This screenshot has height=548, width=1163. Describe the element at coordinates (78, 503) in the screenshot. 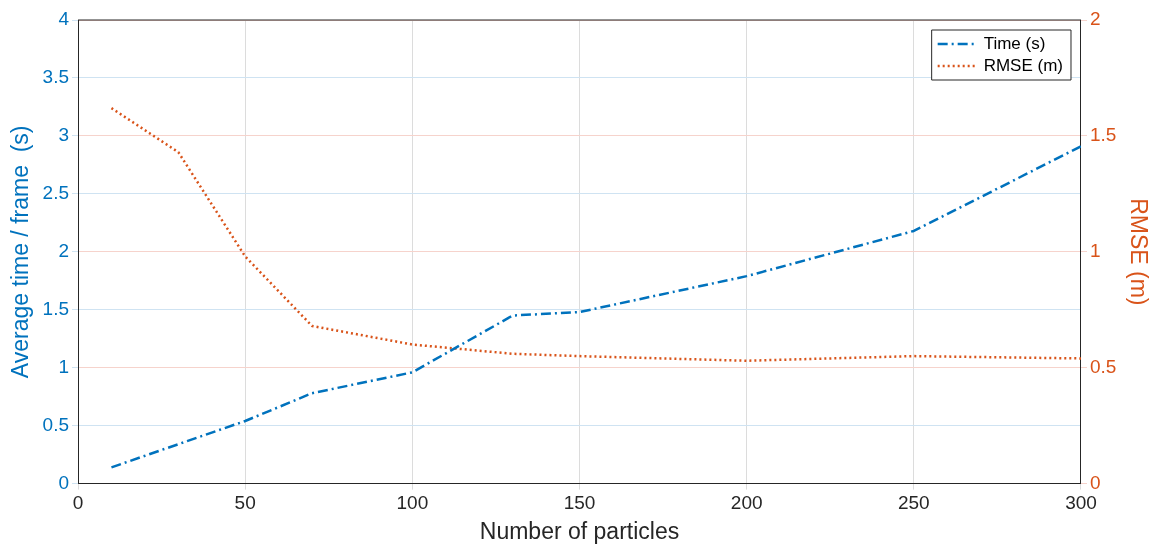

I see `x-tick-label: 0` at that location.